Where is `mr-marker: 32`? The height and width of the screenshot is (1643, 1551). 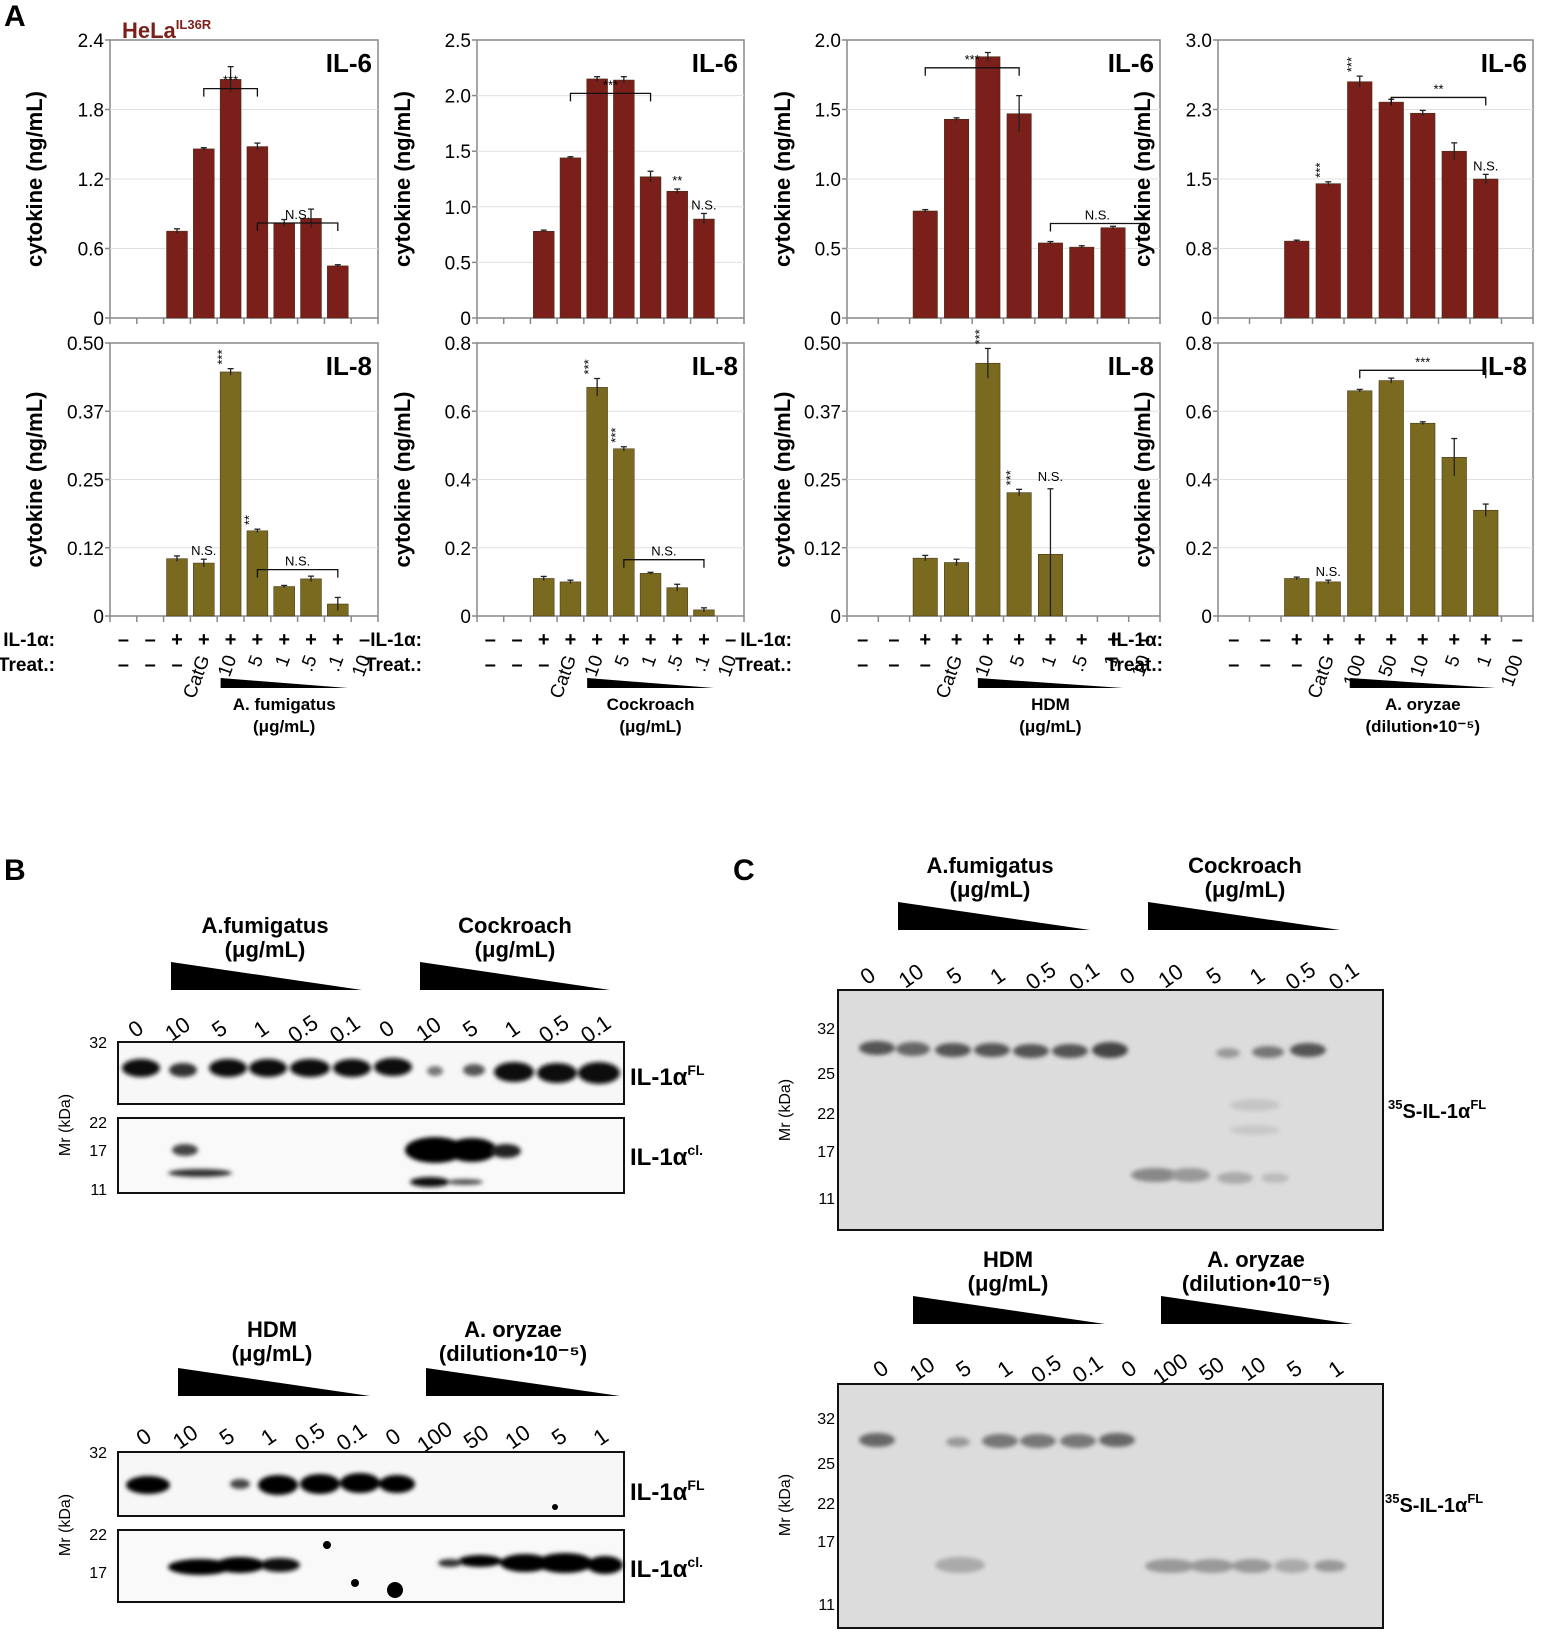 mr-marker: 32 is located at coordinates (98, 1043).